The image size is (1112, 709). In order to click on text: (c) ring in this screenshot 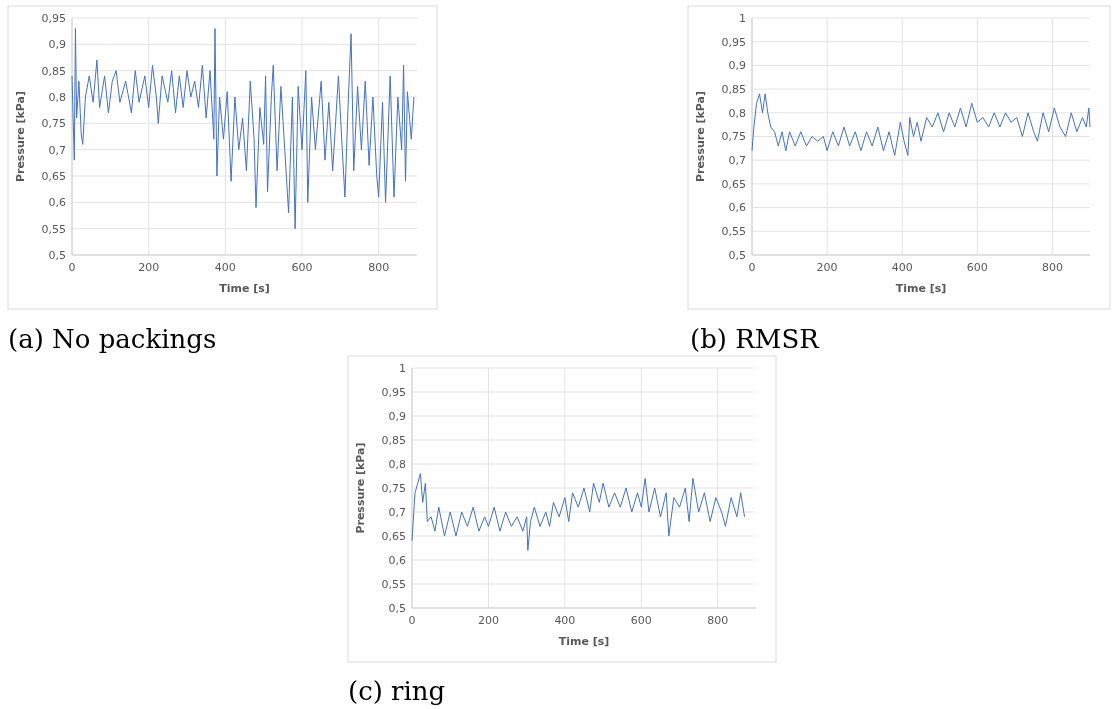, I will do `click(397, 691)`.